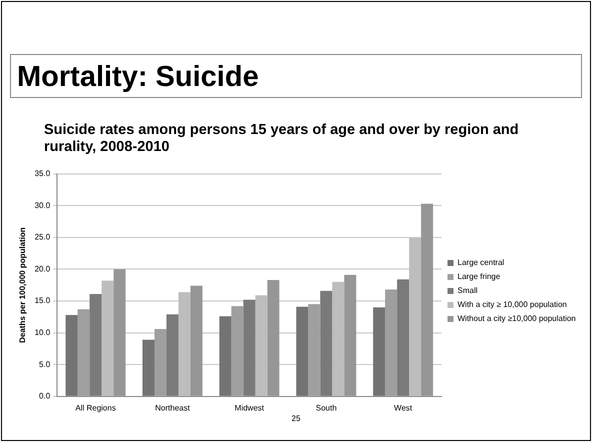 The width and height of the screenshot is (592, 442). Describe the element at coordinates (296, 76) in the screenshot. I see `chart-title: Mortality: Suicide` at that location.